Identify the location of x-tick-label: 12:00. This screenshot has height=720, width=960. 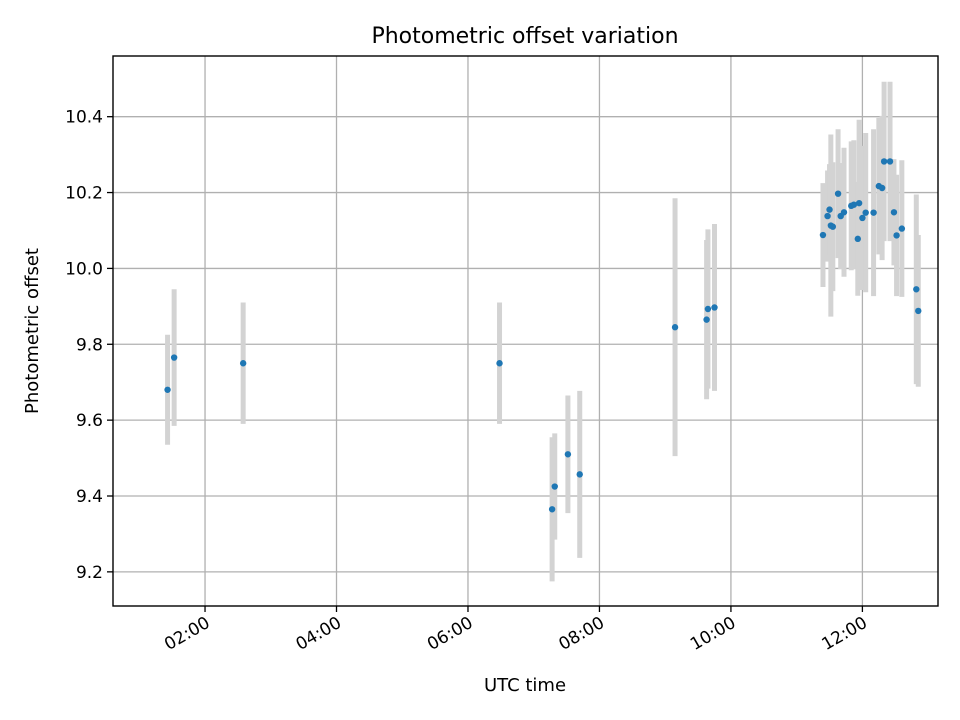
(844, 634).